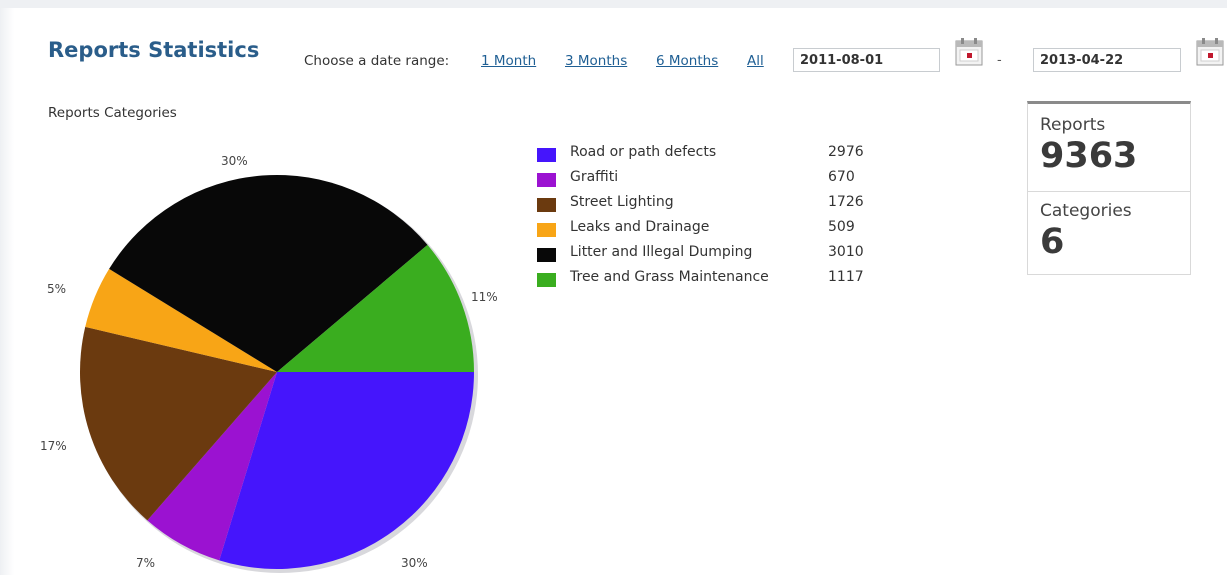  I want to click on legend-item: Street Lighting 1726, so click(707, 205).